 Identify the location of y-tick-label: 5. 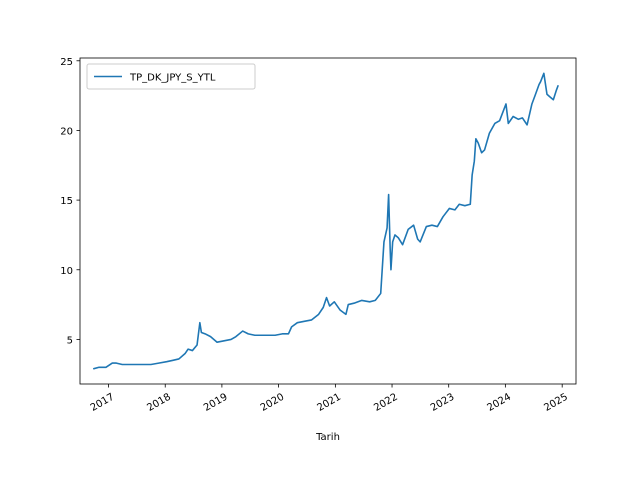
(70, 340).